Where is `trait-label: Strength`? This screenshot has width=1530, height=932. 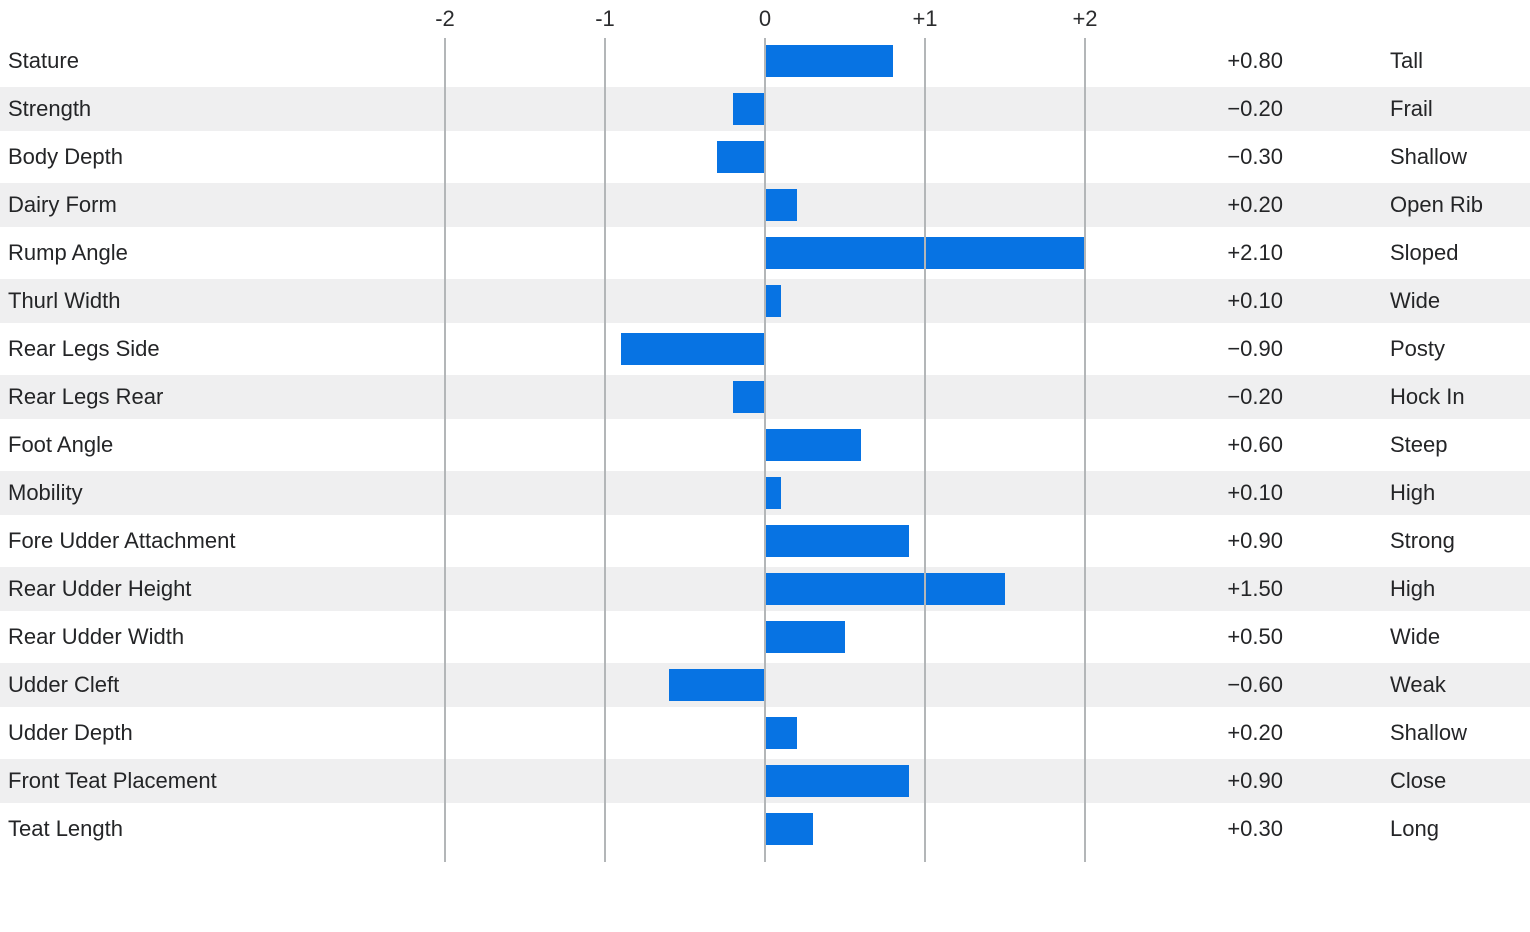
trait-label: Strength is located at coordinates (50, 108).